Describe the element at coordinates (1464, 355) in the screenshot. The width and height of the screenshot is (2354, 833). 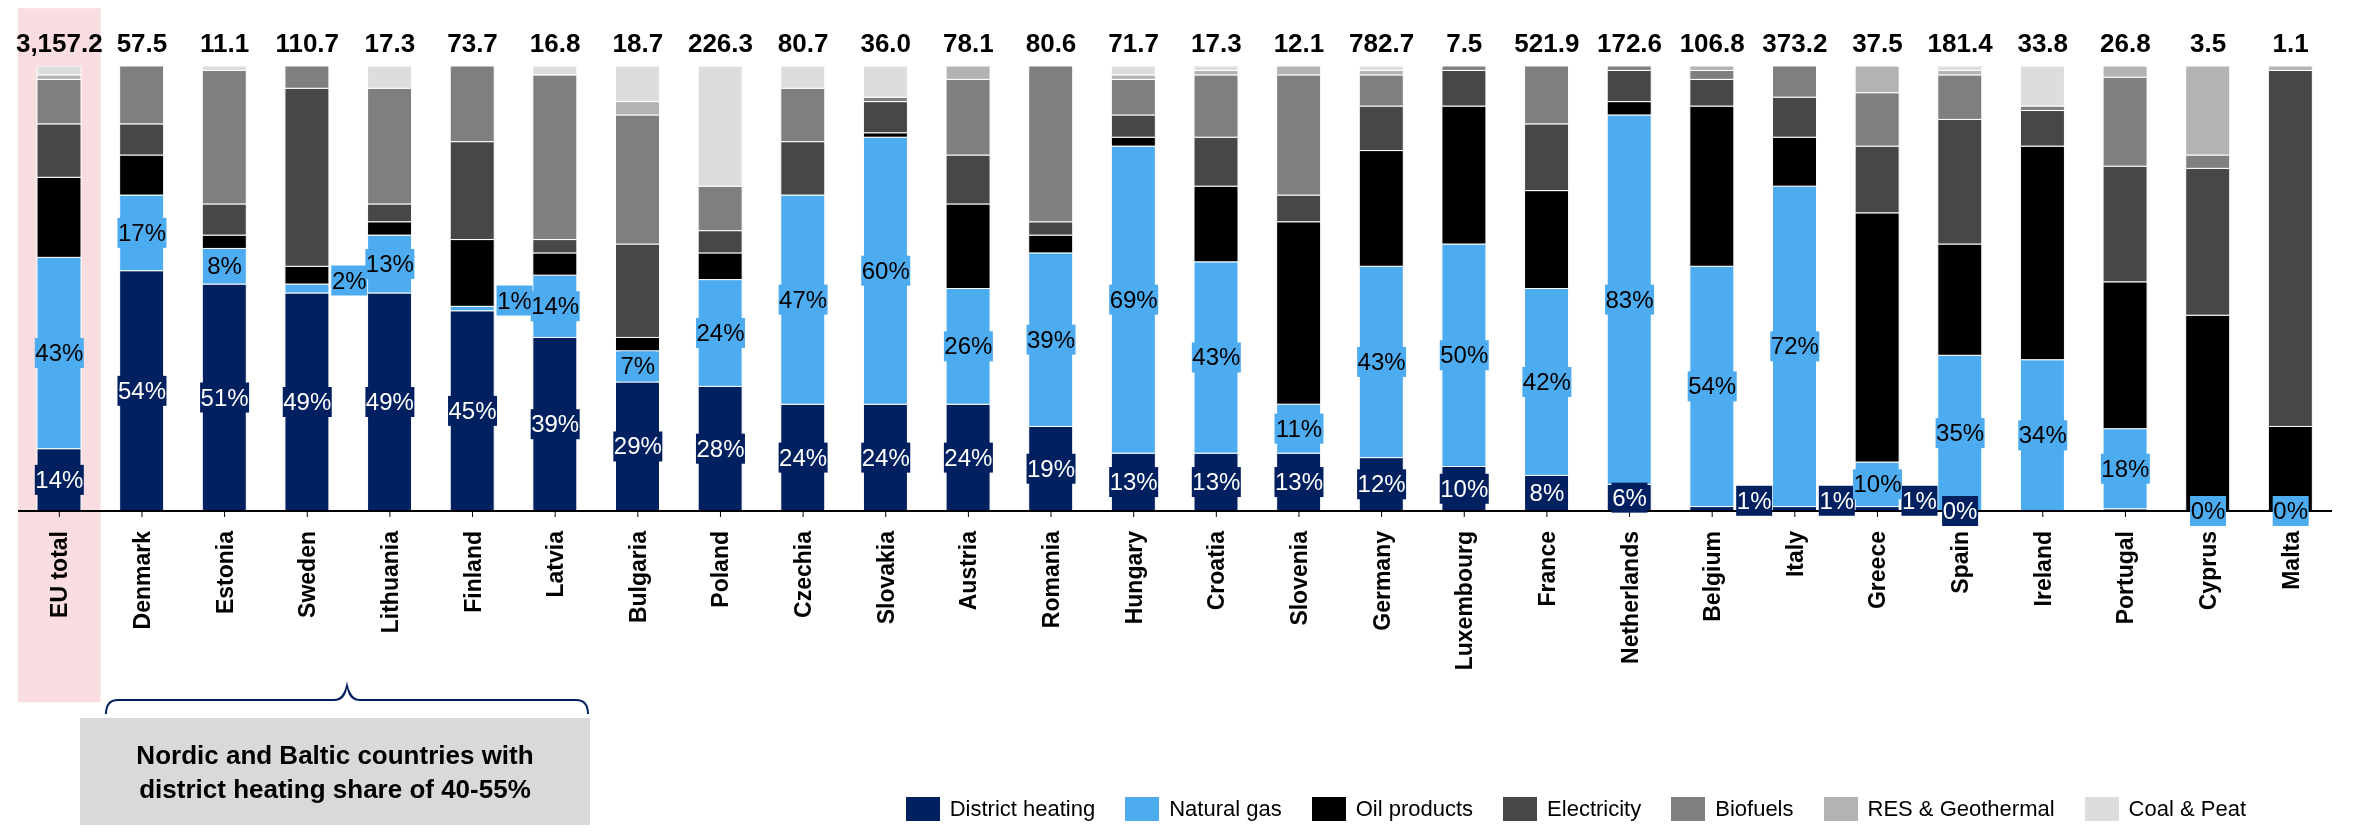
I see `data-label: 50%` at that location.